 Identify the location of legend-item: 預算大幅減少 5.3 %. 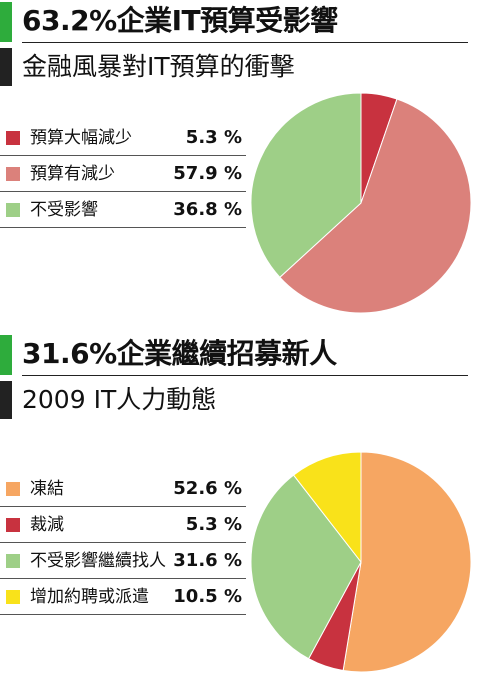
(123, 138).